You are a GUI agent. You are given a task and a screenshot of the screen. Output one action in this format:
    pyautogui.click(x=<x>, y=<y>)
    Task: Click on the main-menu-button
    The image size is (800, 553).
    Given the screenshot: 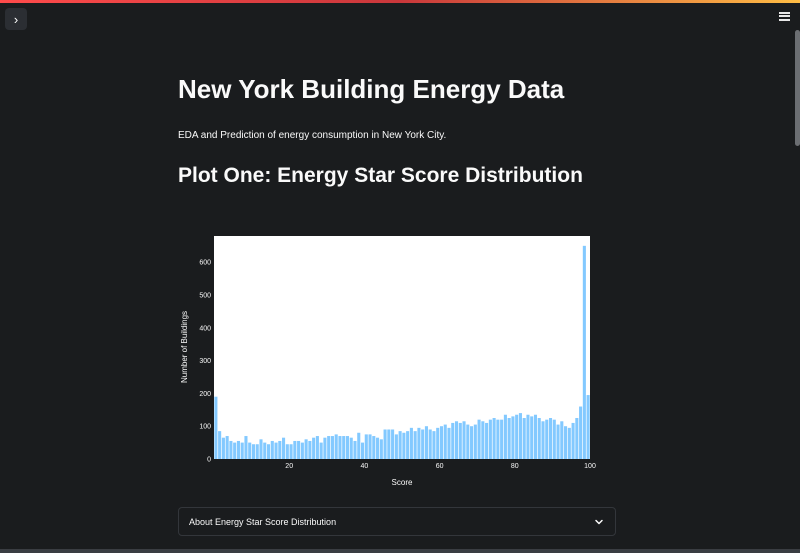 What is the action you would take?
    pyautogui.click(x=786, y=16)
    